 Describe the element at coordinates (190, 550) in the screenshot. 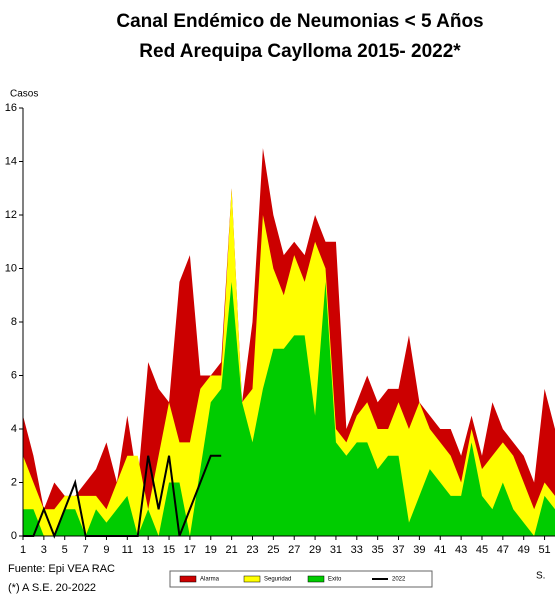

I see `x-tick-label: 17` at that location.